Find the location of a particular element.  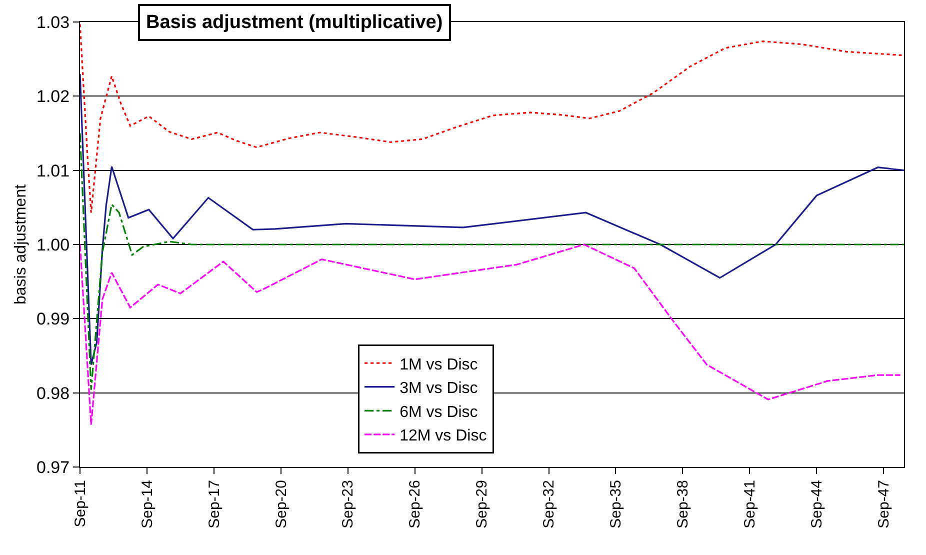

x-tick-label: Sep-35 is located at coordinates (616, 504).